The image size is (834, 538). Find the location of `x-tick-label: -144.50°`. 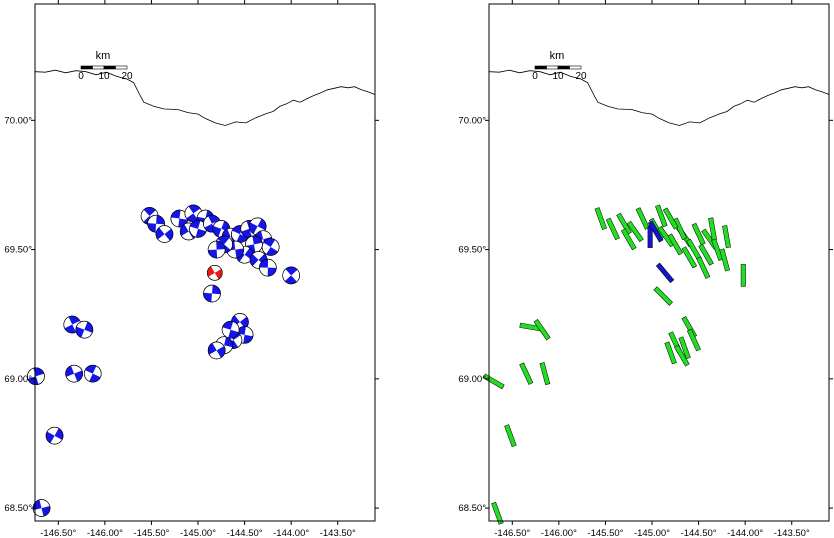

x-tick-label: -144.50° is located at coordinates (699, 533).